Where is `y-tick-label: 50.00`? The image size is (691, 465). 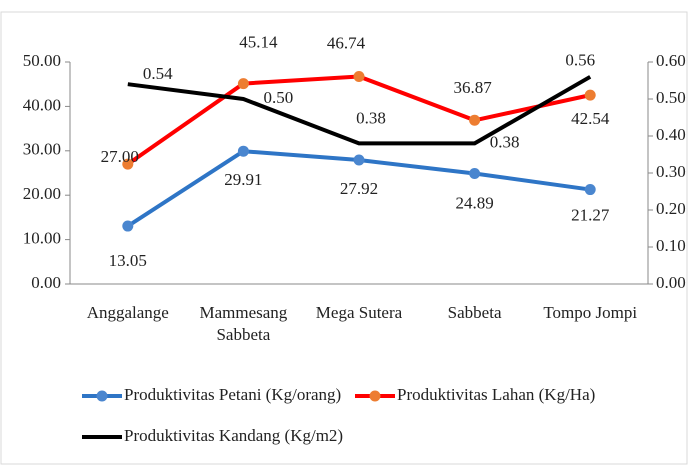 y-tick-label: 50.00 is located at coordinates (42, 60).